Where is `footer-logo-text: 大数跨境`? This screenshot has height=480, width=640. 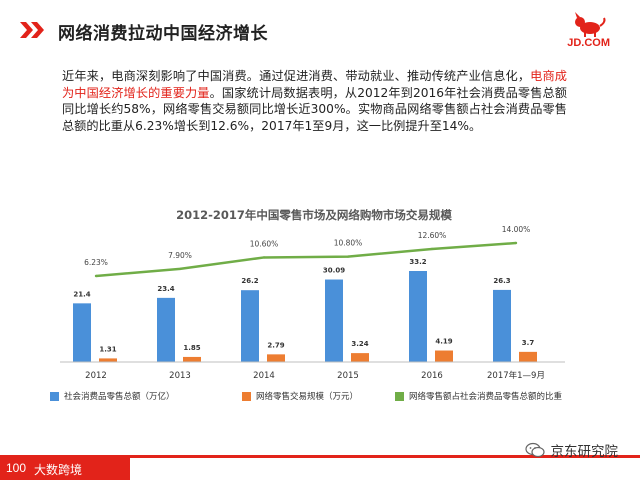
footer-logo-text: 大数跨境 is located at coordinates (58, 470).